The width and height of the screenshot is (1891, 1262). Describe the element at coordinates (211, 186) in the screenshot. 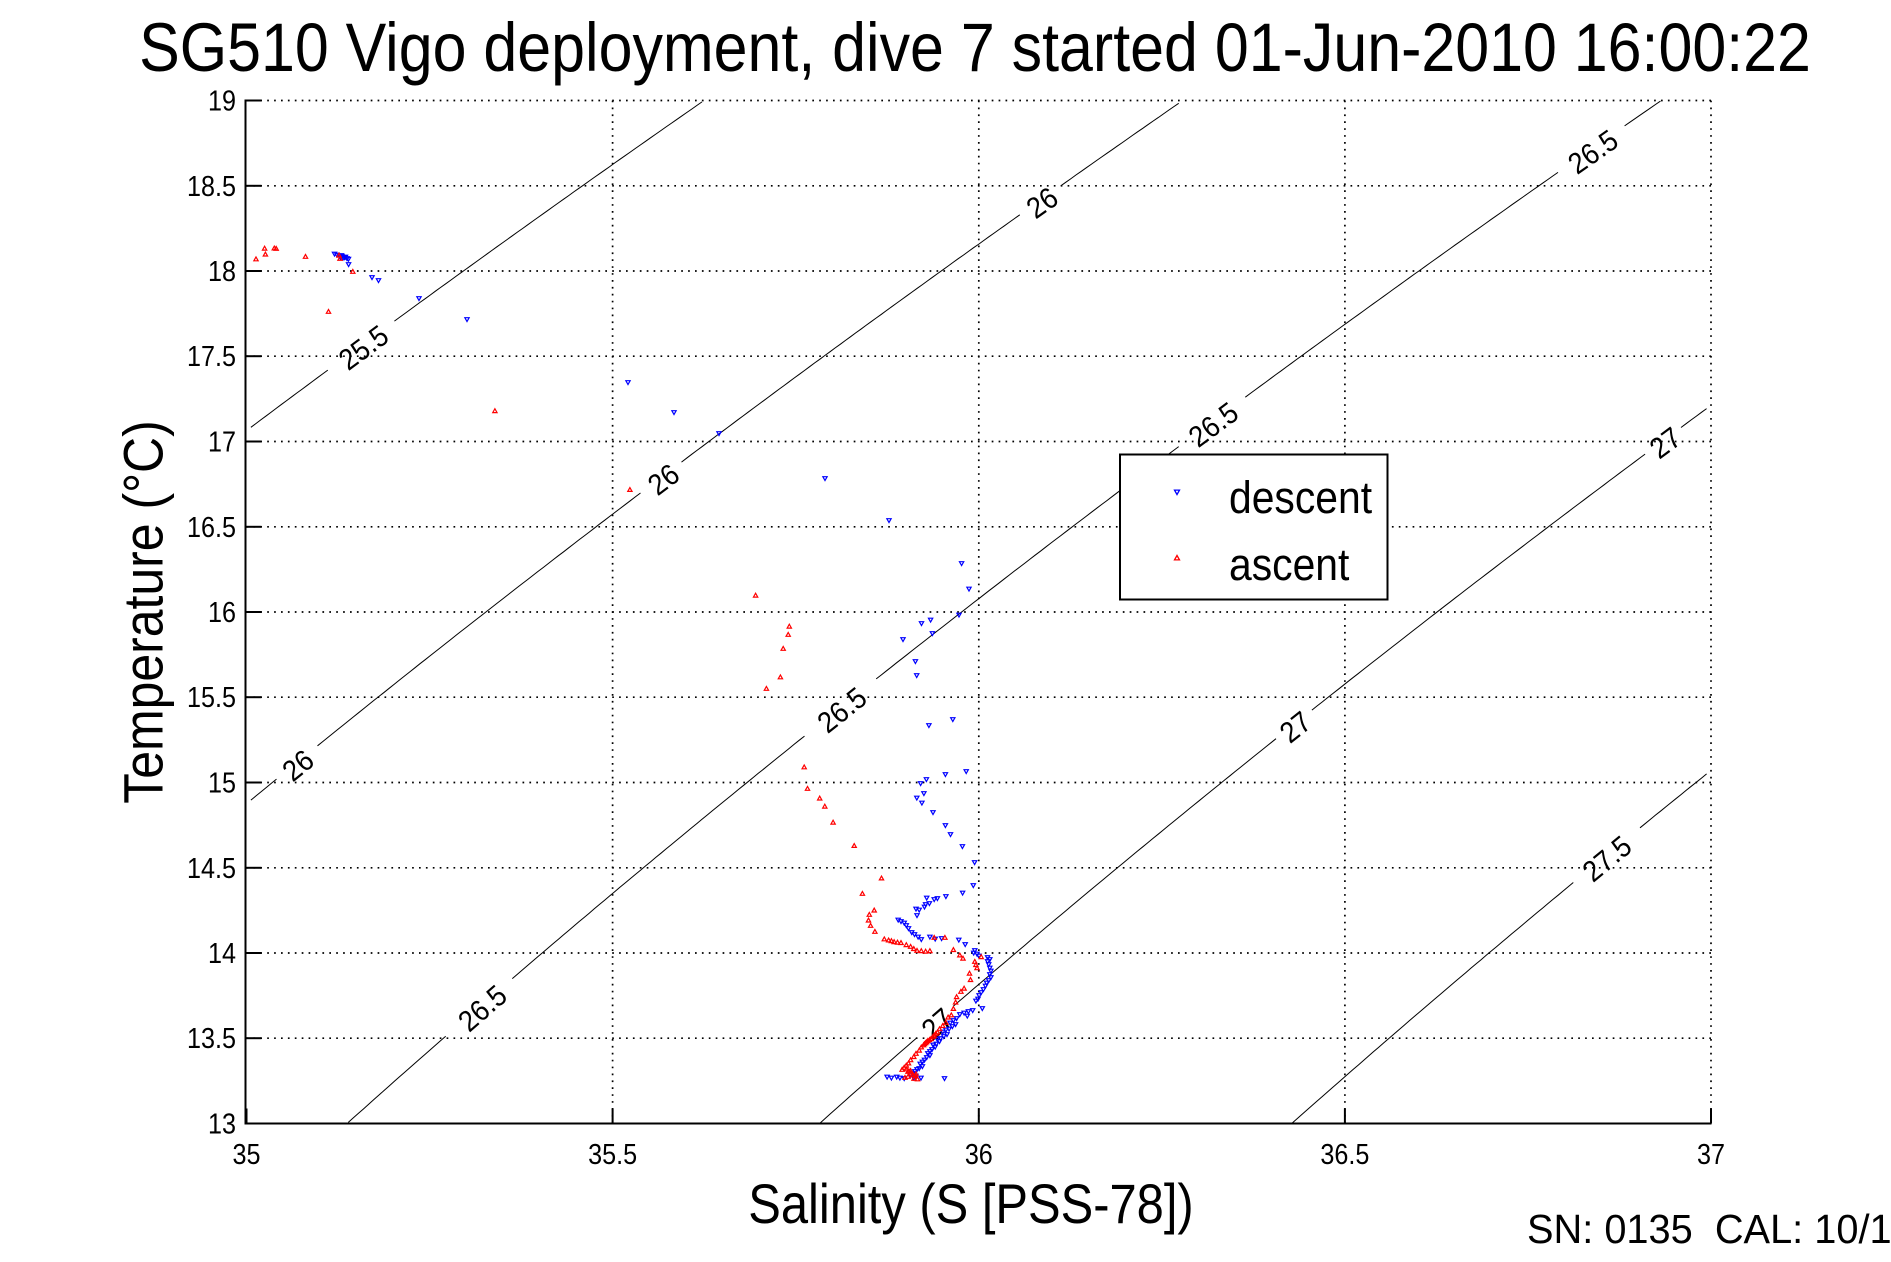

I see `svg-text: 18.5` at that location.